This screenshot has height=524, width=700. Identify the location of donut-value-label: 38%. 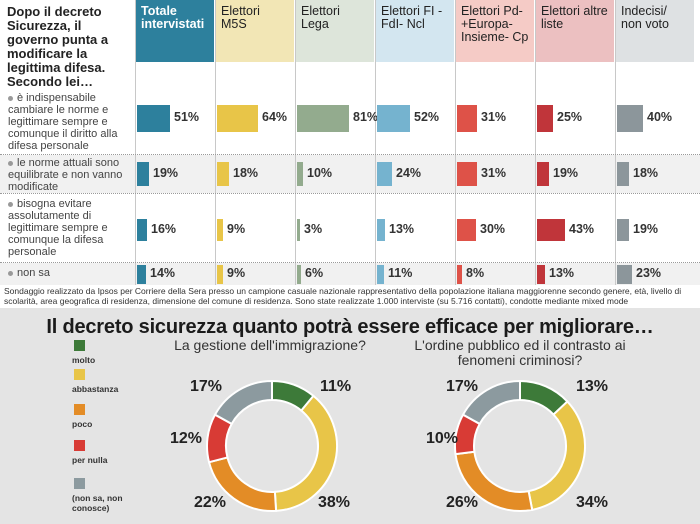
(334, 502).